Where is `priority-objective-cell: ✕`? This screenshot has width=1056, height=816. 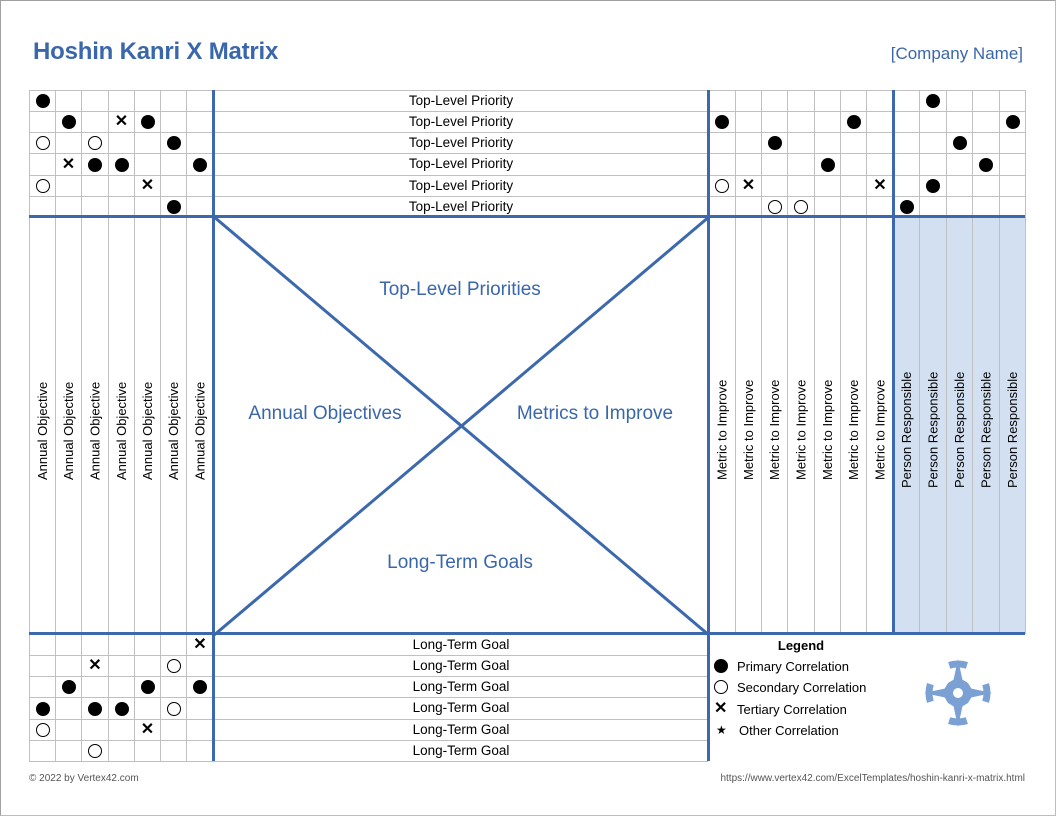
priority-objective-cell: ✕ is located at coordinates (121, 122).